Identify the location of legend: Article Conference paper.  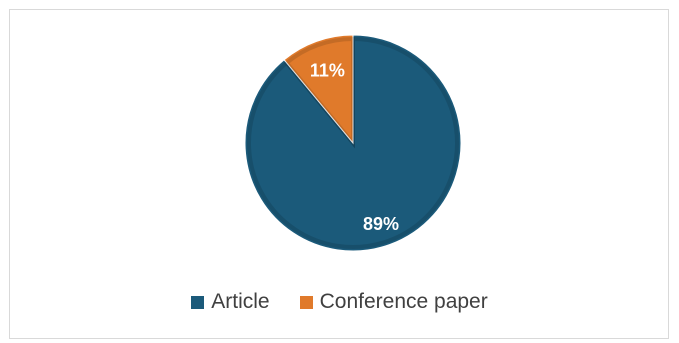
(339, 302).